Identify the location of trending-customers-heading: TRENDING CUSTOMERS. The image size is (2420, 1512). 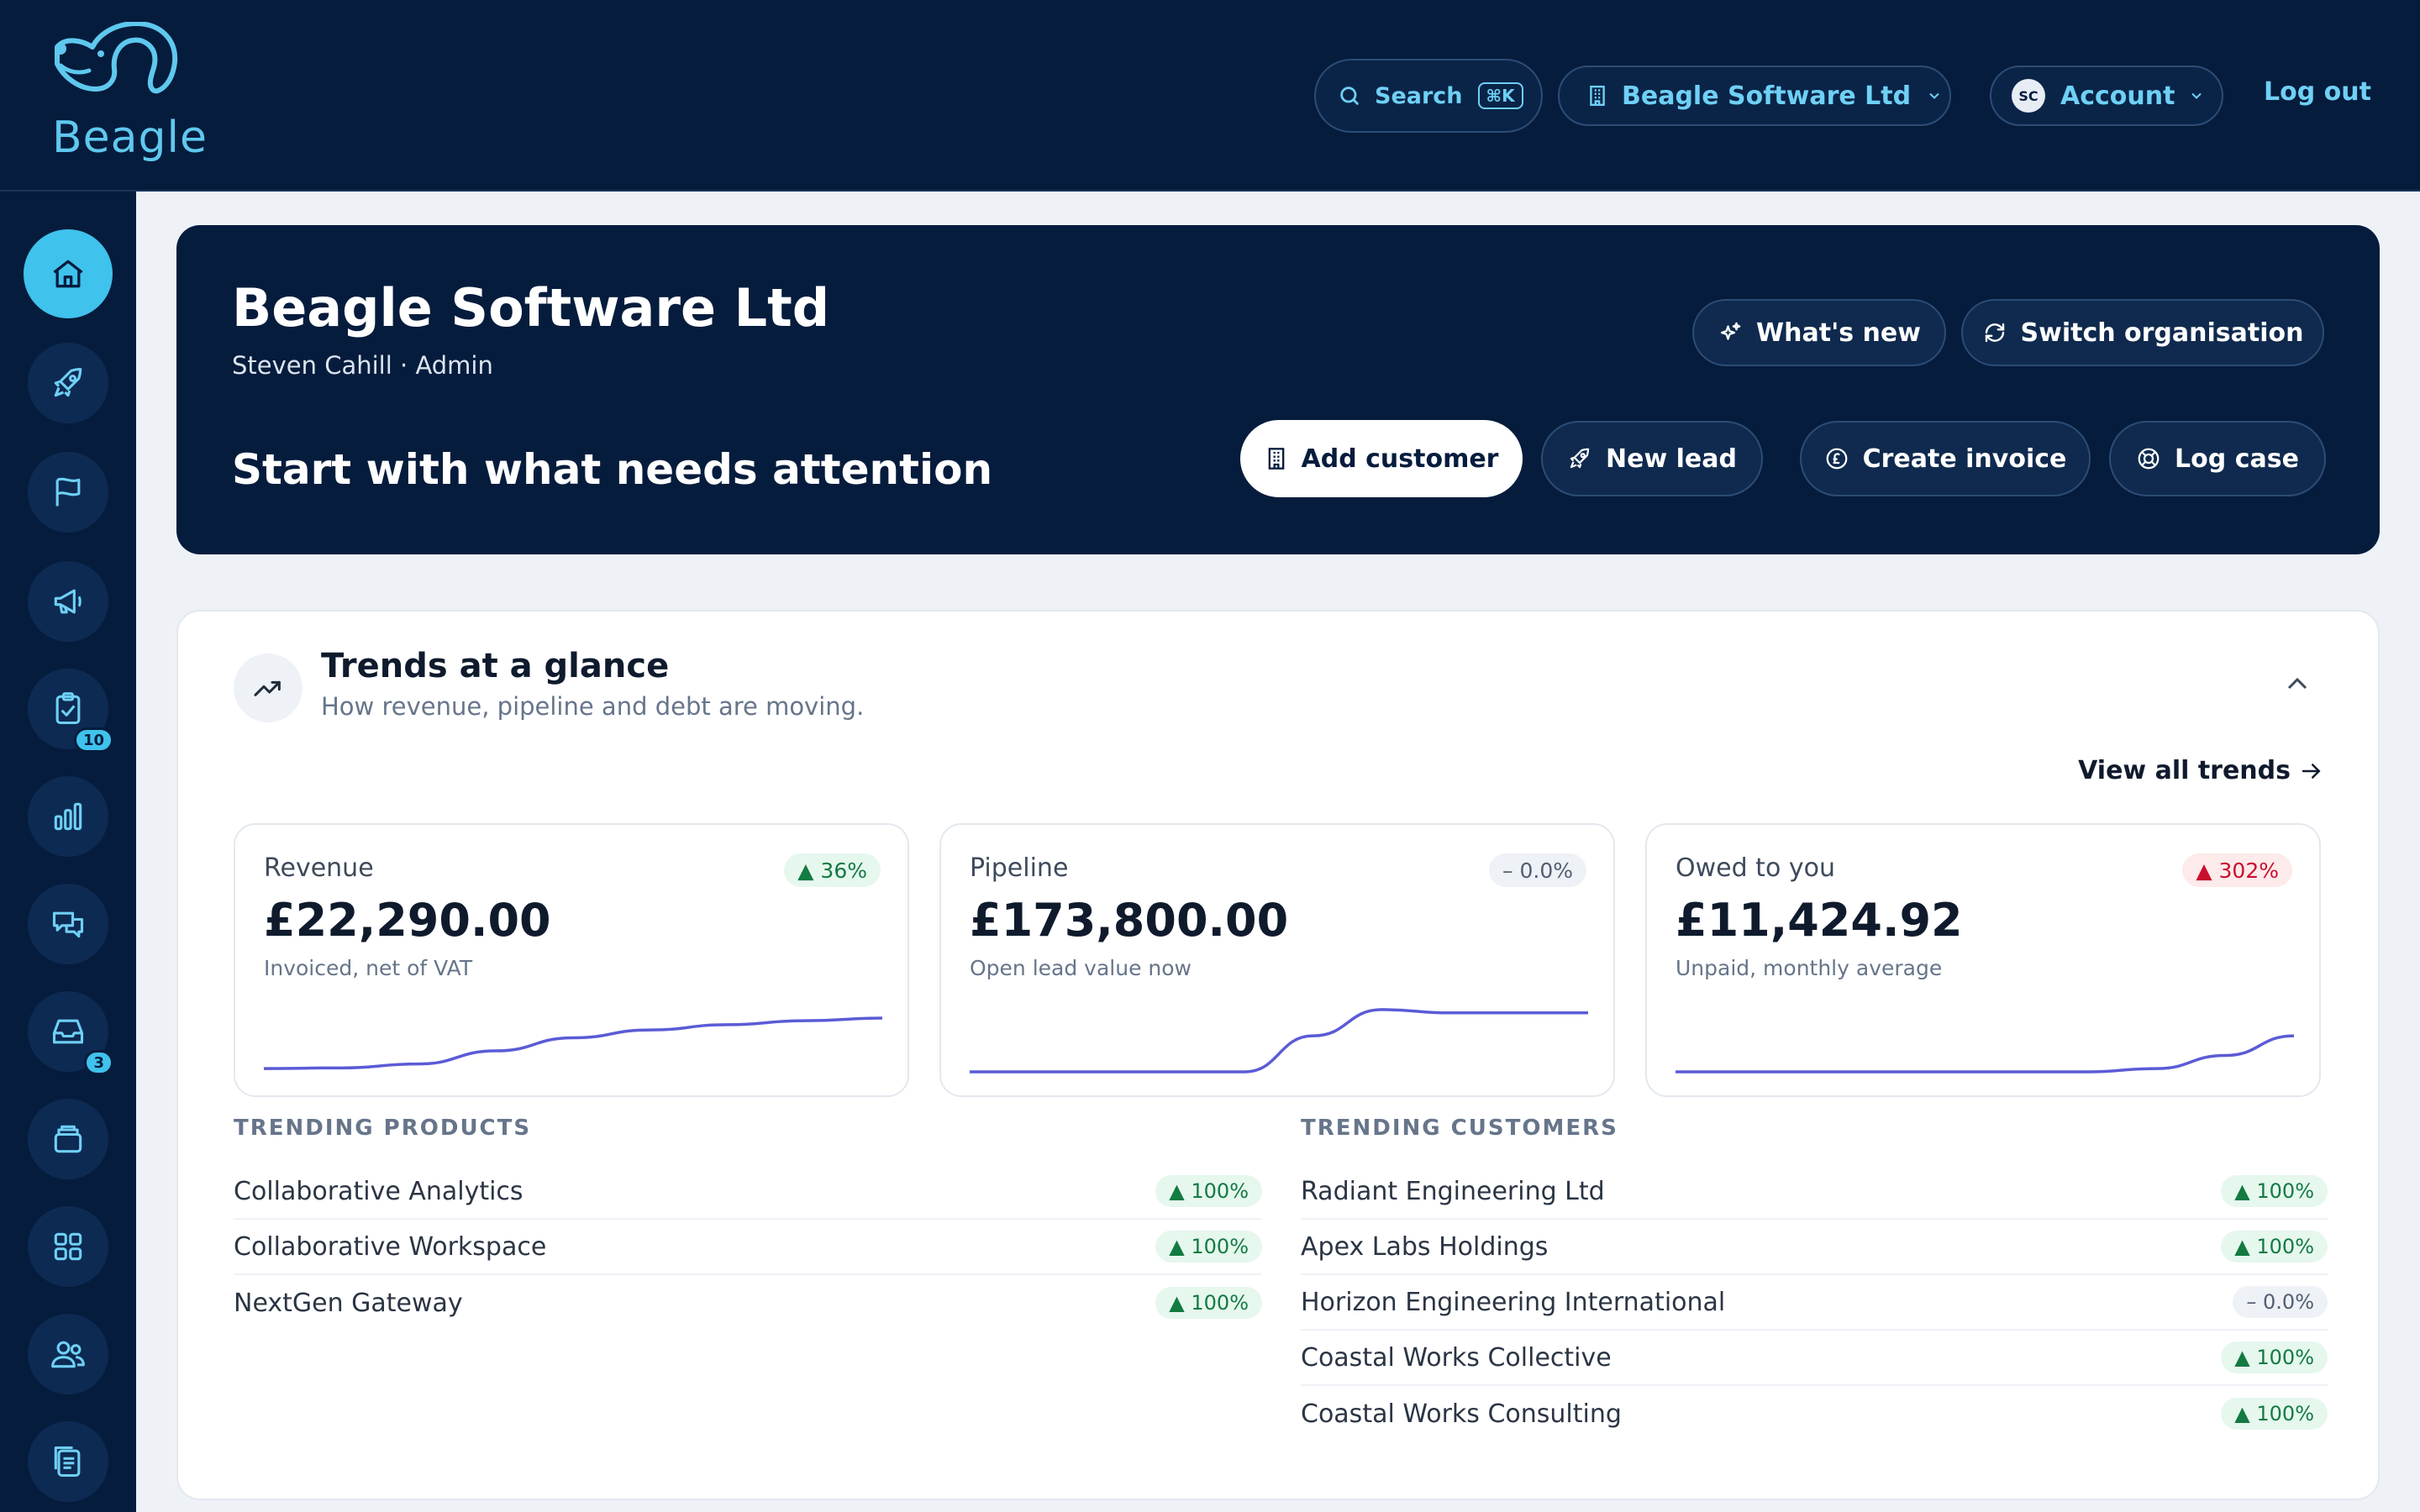
(1459, 1128).